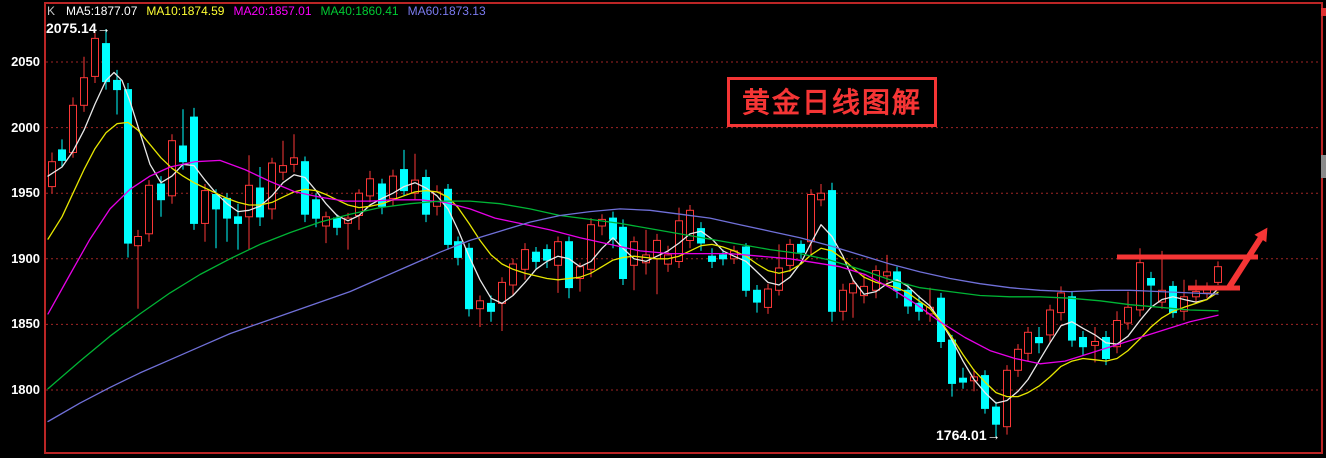 This screenshot has height=458, width=1326. Describe the element at coordinates (78, 28) in the screenshot. I see `high-price-label: 2075.14→` at that location.